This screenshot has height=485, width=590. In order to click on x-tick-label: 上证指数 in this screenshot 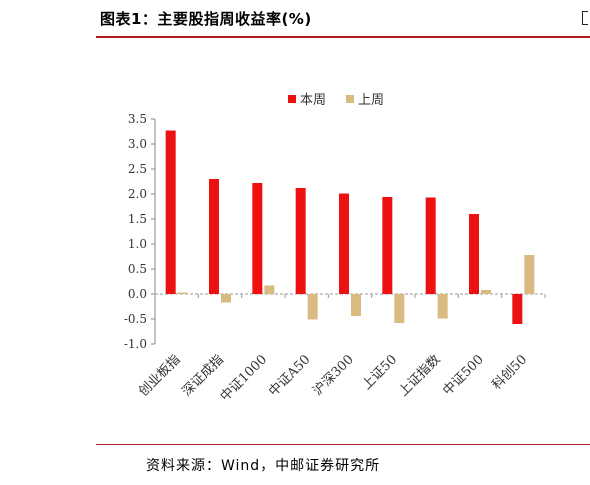, I will do `click(419, 375)`.